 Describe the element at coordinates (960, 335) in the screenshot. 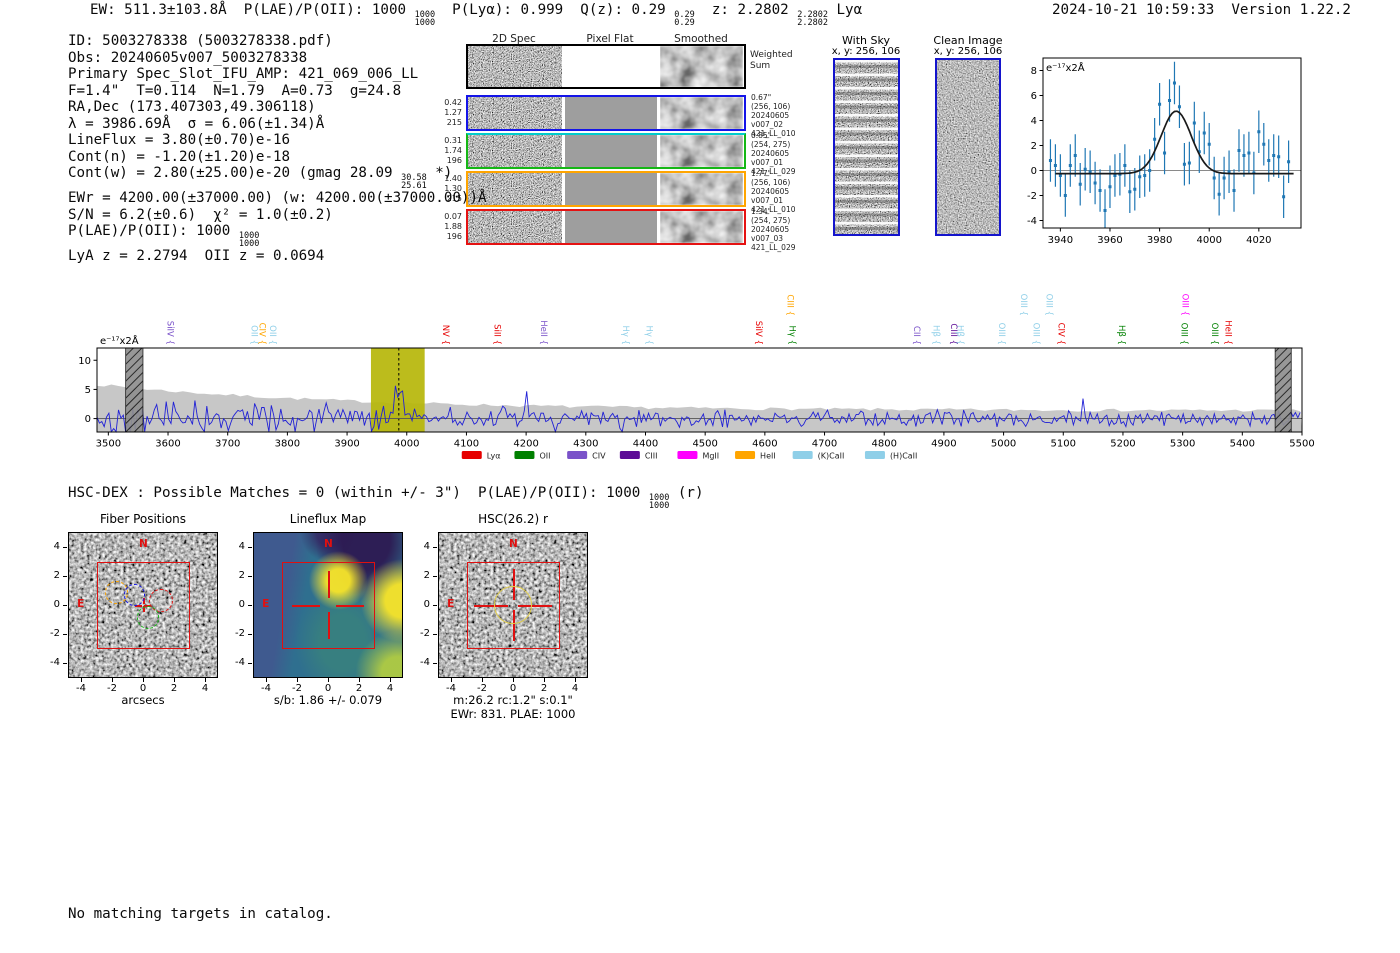

I see `line-marker-Hβ-4928: Hβ {` at that location.